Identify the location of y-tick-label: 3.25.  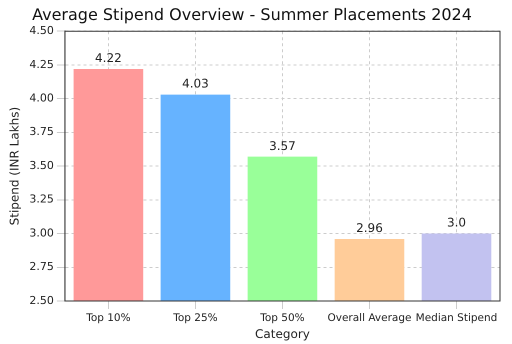
(41, 199).